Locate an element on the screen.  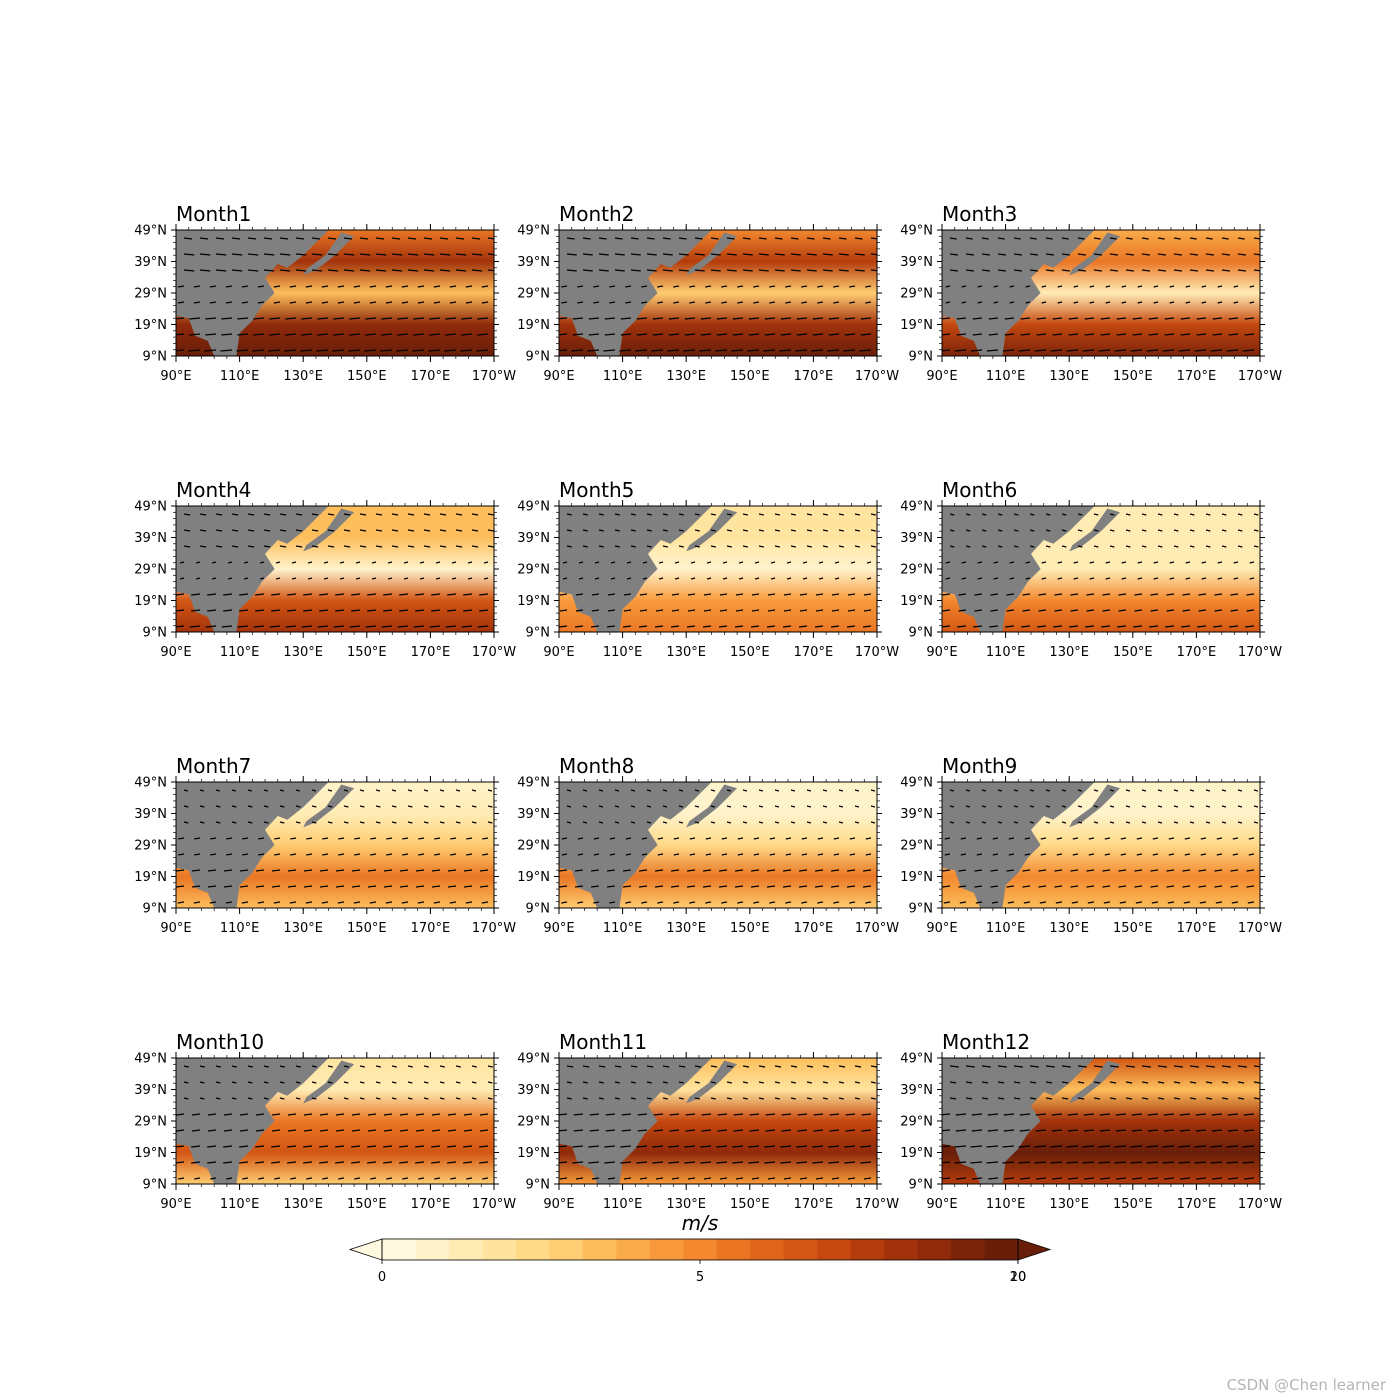
lat-tick-label: 9°N is located at coordinates (155, 909).